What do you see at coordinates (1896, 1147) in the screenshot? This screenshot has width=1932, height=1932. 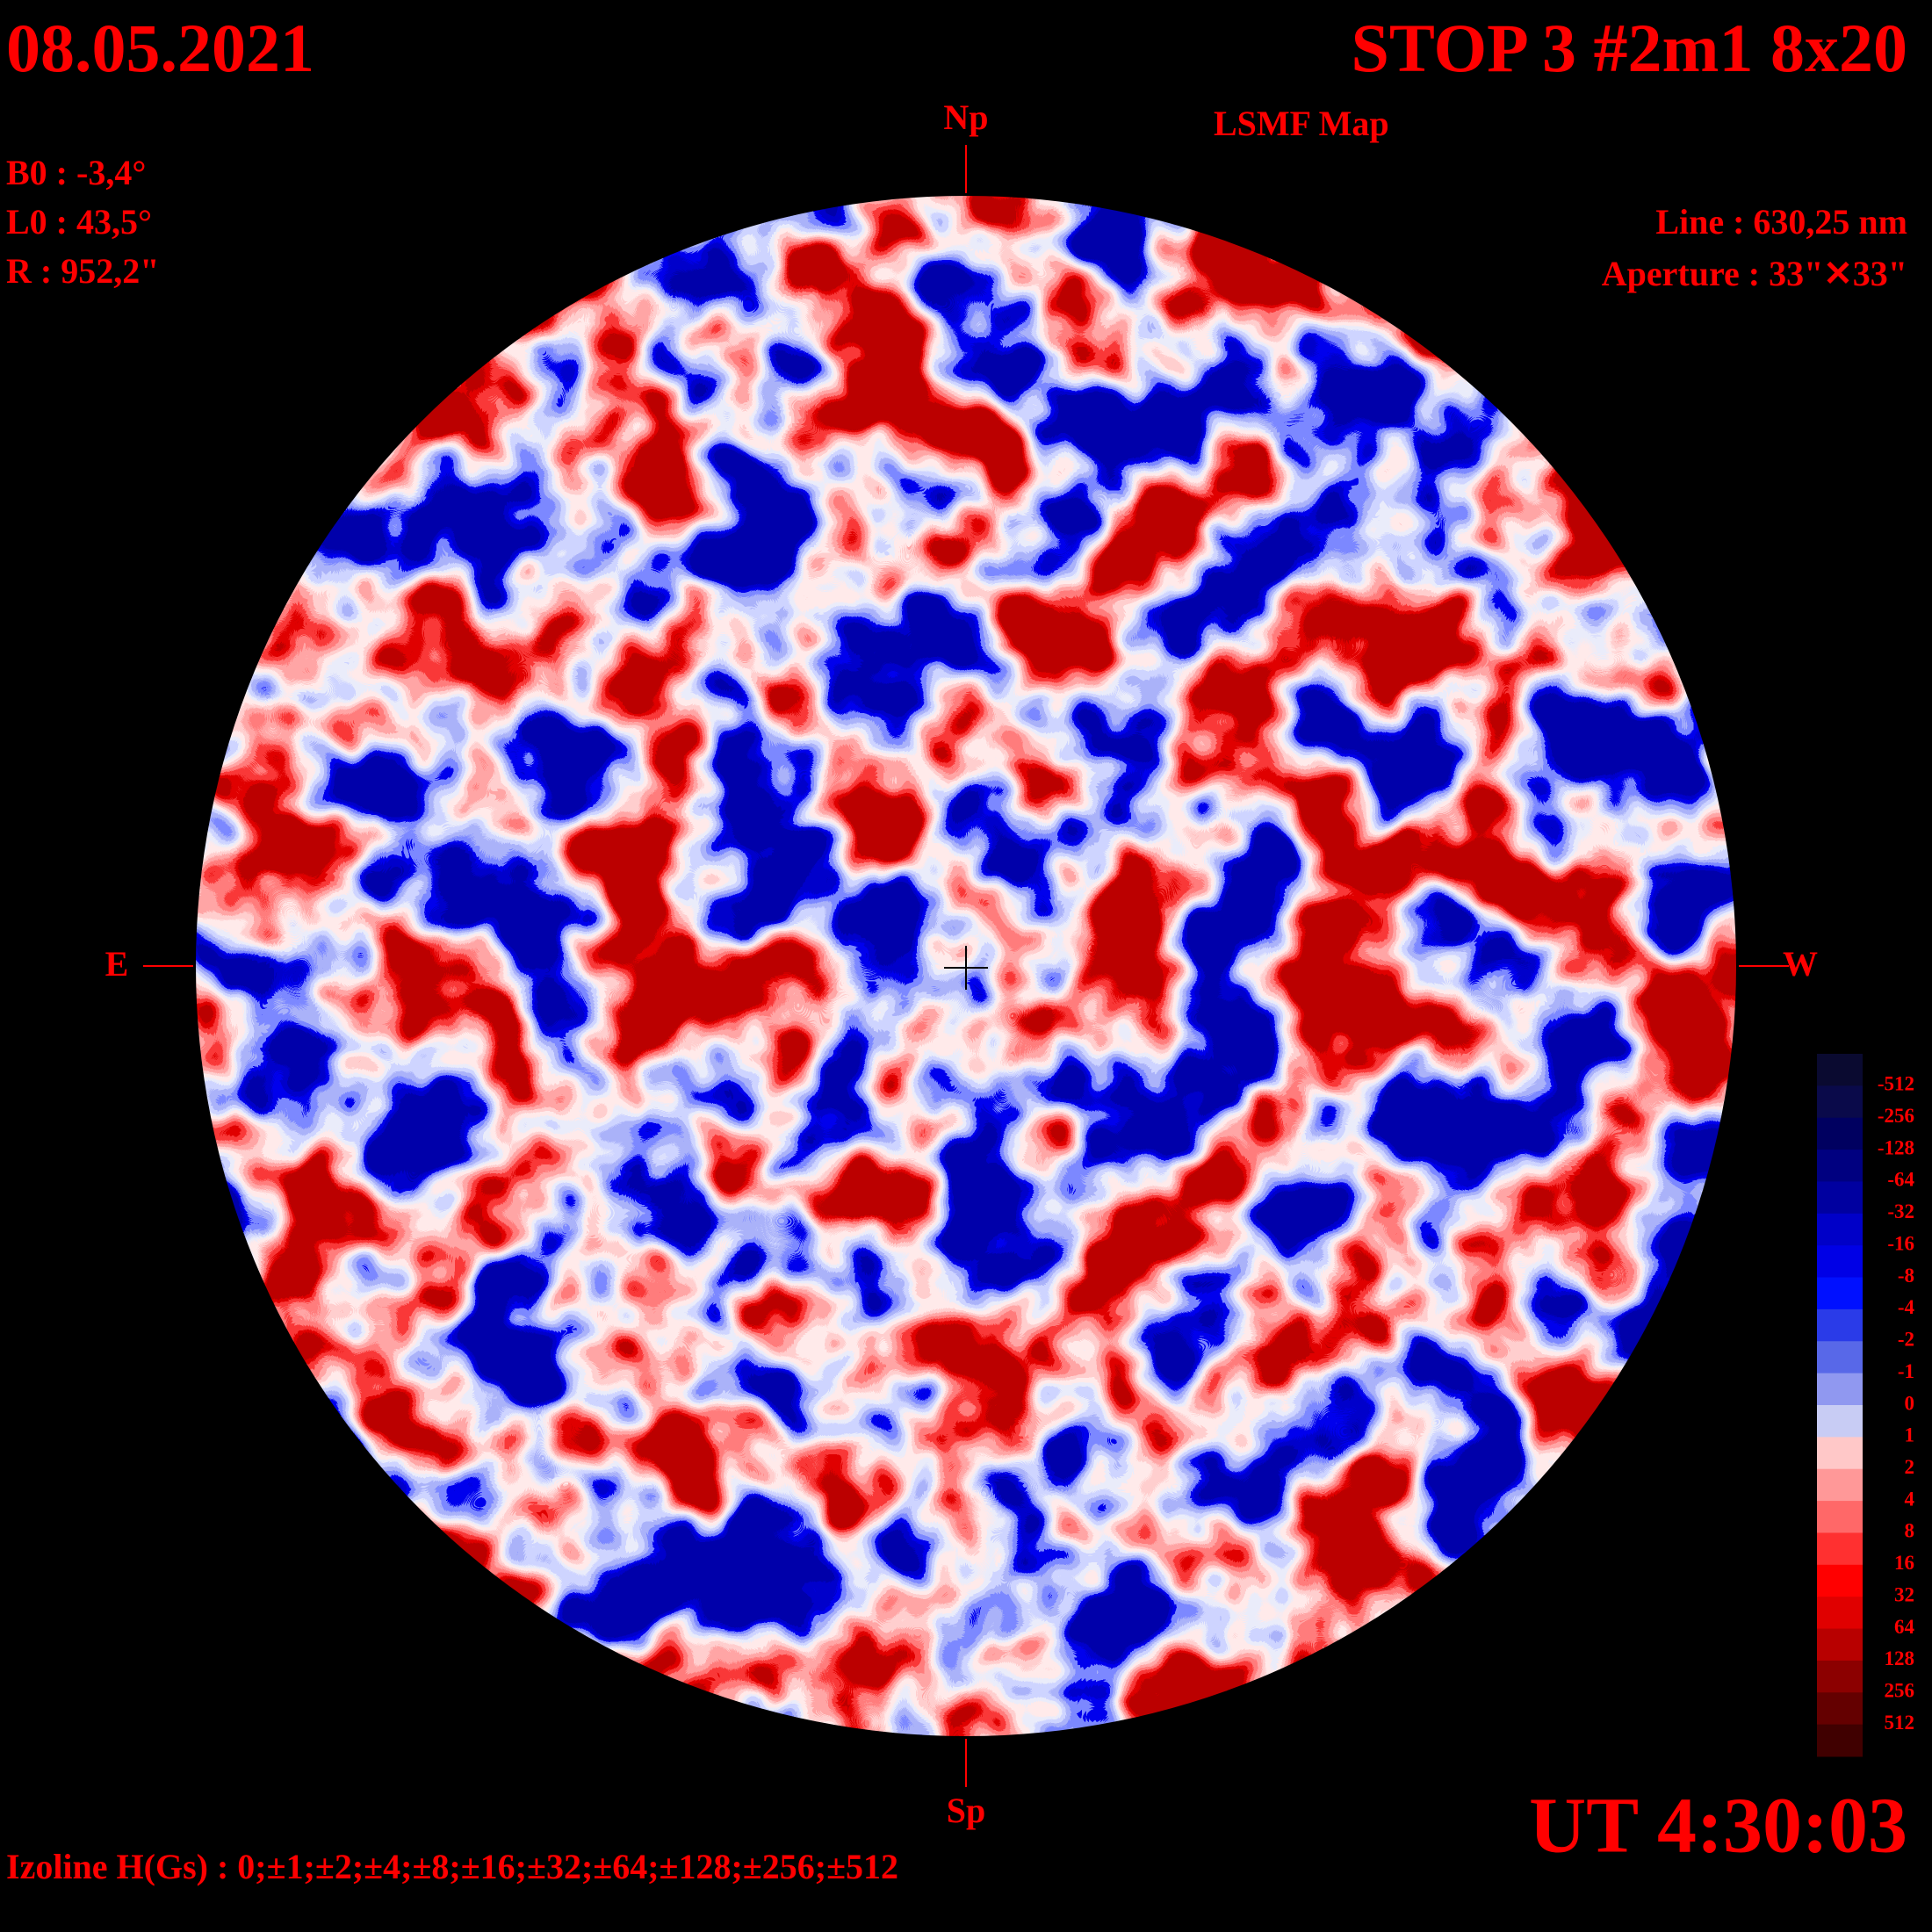 I see `colorbar-label: -128` at bounding box center [1896, 1147].